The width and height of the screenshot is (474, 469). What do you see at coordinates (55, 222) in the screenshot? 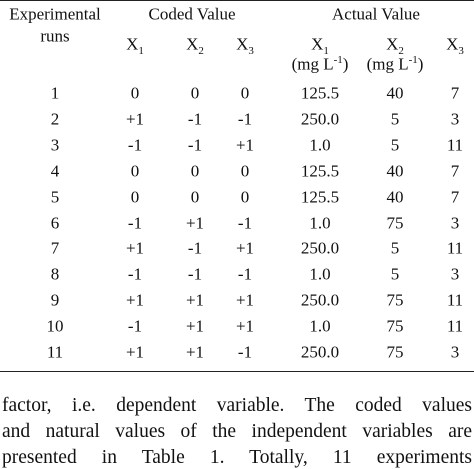
I see `table-cell: 6` at bounding box center [55, 222].